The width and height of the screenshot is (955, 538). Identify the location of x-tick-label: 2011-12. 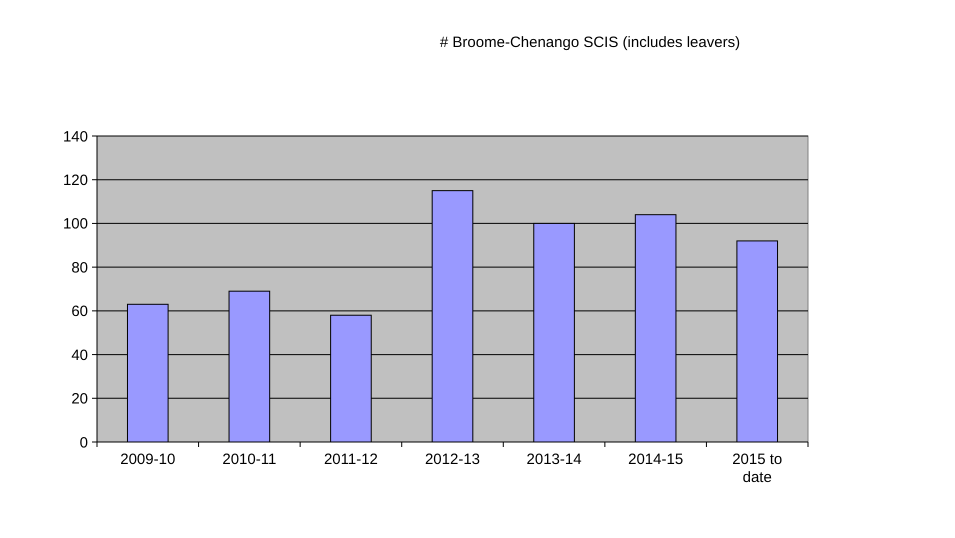
(351, 459).